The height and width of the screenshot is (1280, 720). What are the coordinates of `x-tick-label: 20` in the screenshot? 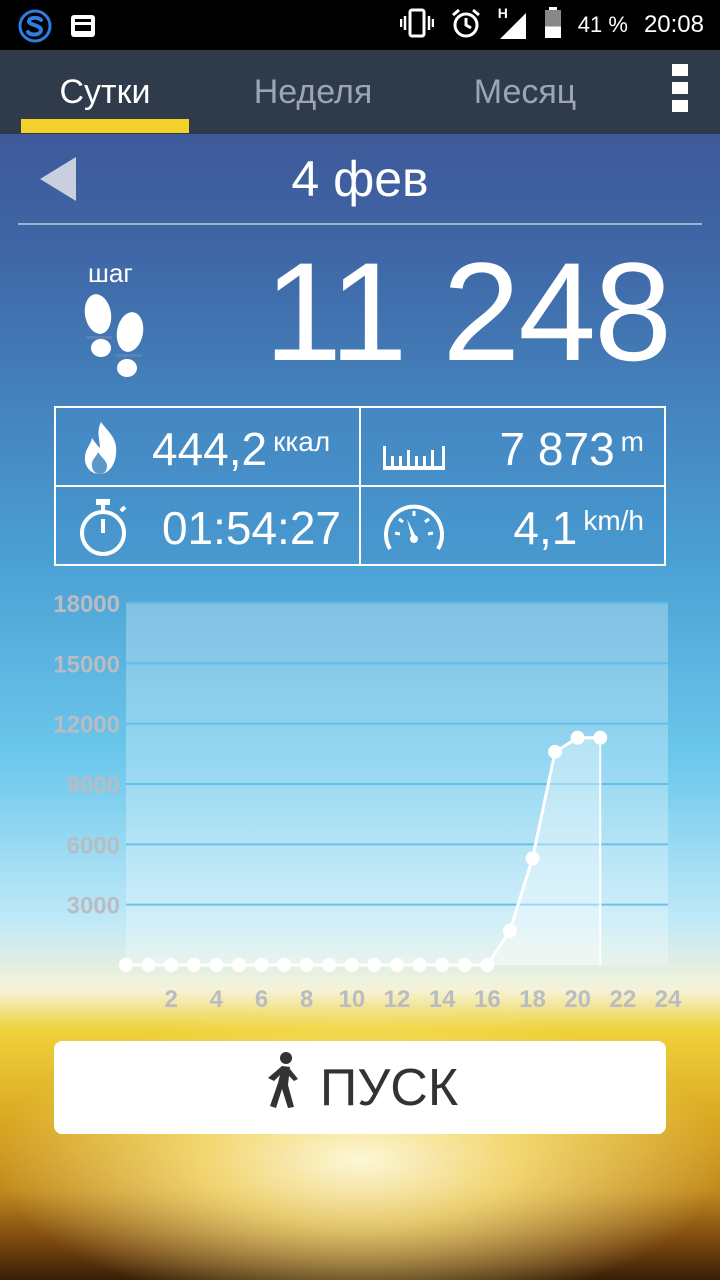 It's located at (577, 999).